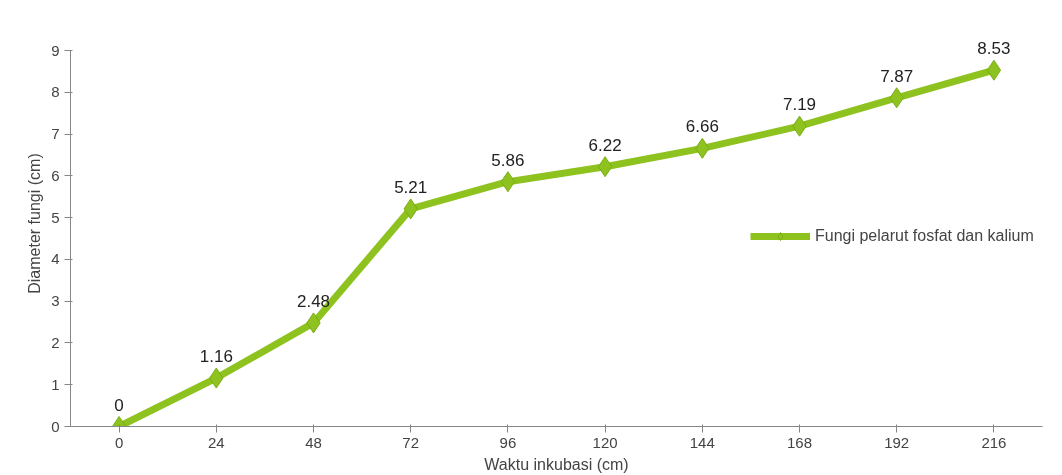  What do you see at coordinates (119, 442) in the screenshot?
I see `x-tick-label: 0` at bounding box center [119, 442].